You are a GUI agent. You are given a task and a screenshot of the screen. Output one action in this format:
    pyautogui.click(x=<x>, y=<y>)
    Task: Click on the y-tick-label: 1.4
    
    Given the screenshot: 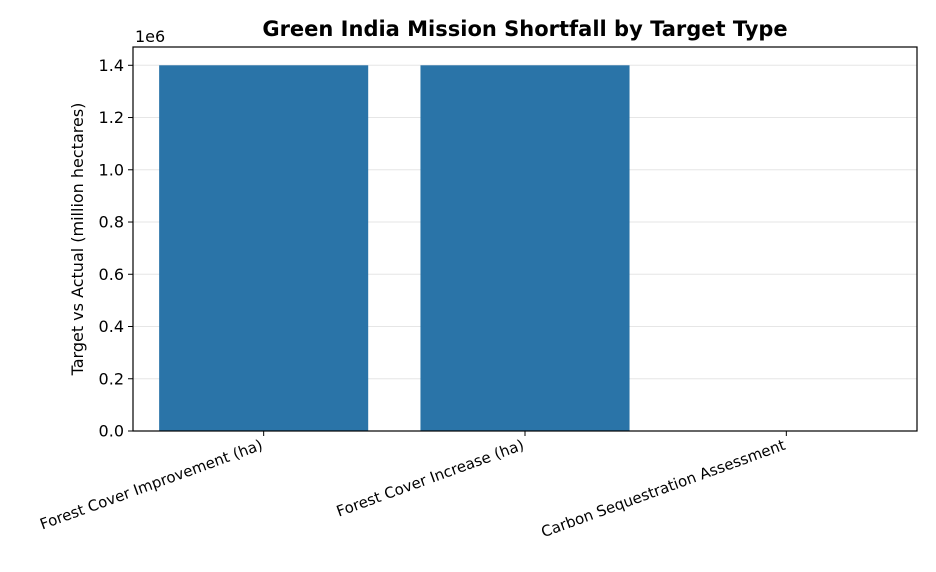 What is the action you would take?
    pyautogui.click(x=111, y=65)
    